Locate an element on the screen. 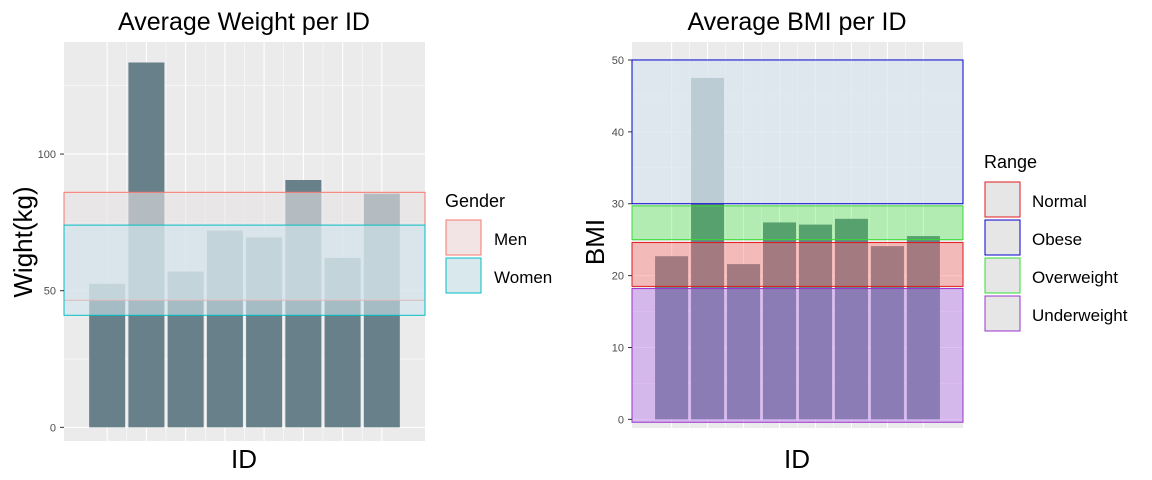 Image resolution: width=1152 pixels, height=480 pixels. legend-label-normal: Normal is located at coordinates (1059, 201).